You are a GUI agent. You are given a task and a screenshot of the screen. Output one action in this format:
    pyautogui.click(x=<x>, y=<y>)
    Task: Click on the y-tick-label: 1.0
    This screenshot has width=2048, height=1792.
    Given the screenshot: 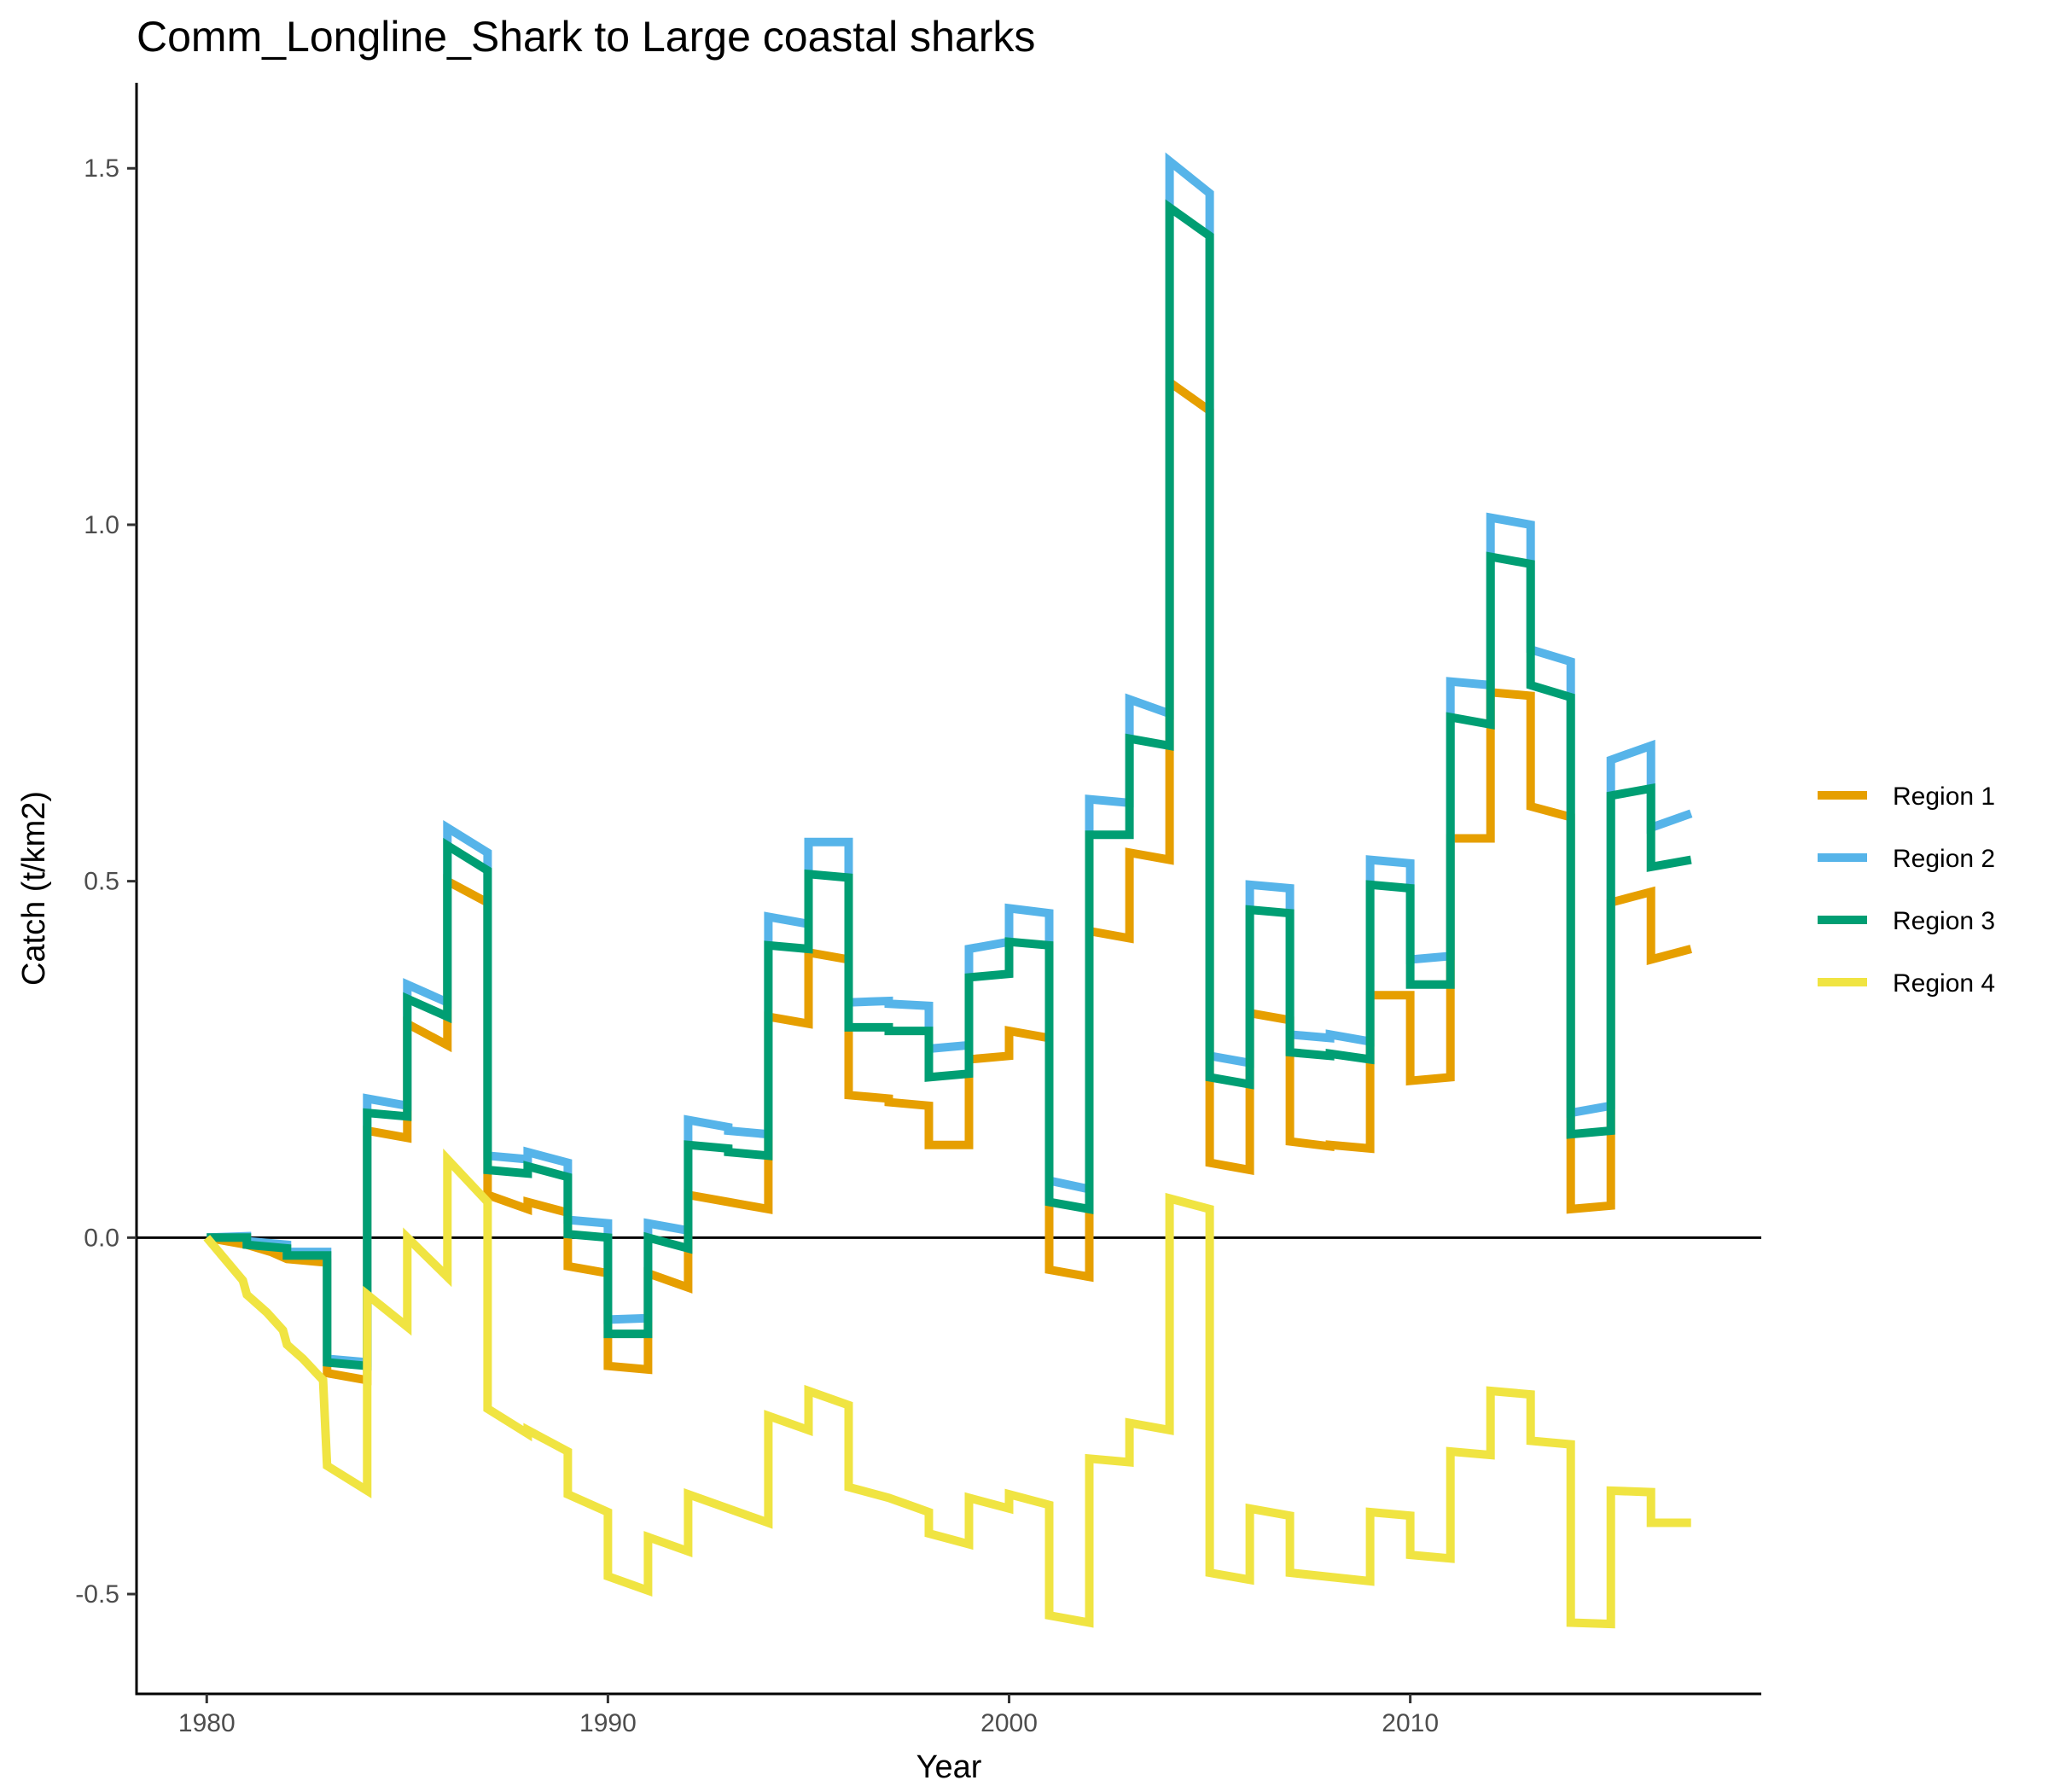 What is the action you would take?
    pyautogui.click(x=101, y=525)
    